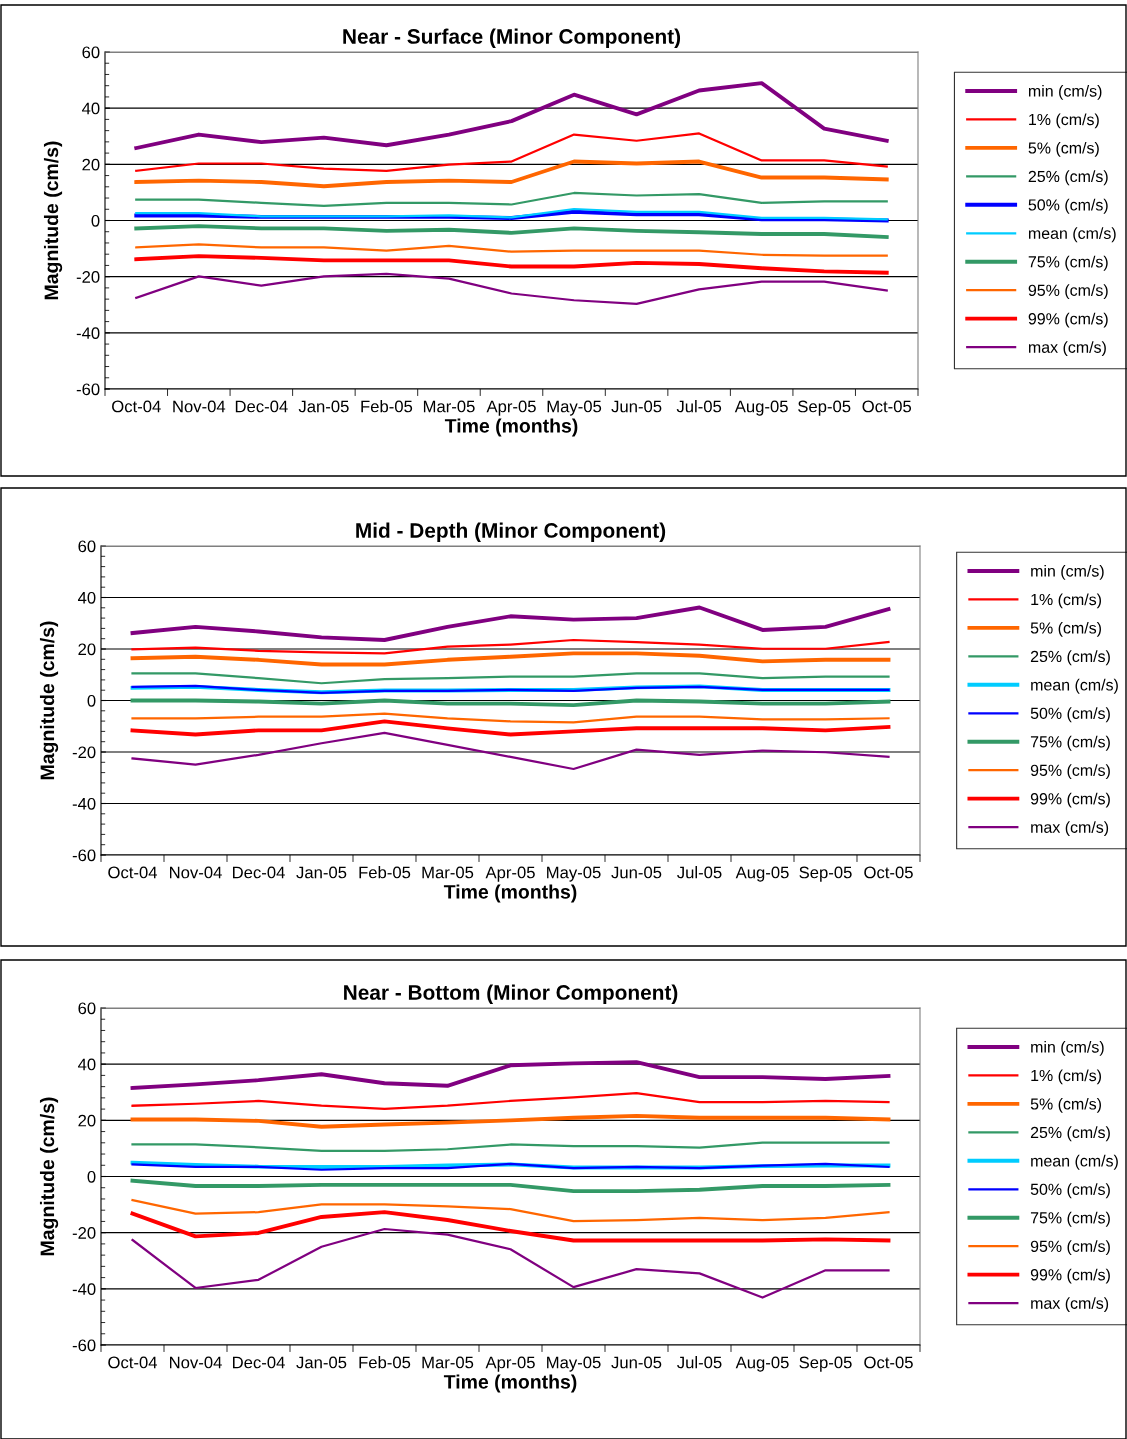 This screenshot has height=1439, width=1127. Describe the element at coordinates (511, 994) in the screenshot. I see `chart-title: Near - Bottom (Minor Component)` at that location.